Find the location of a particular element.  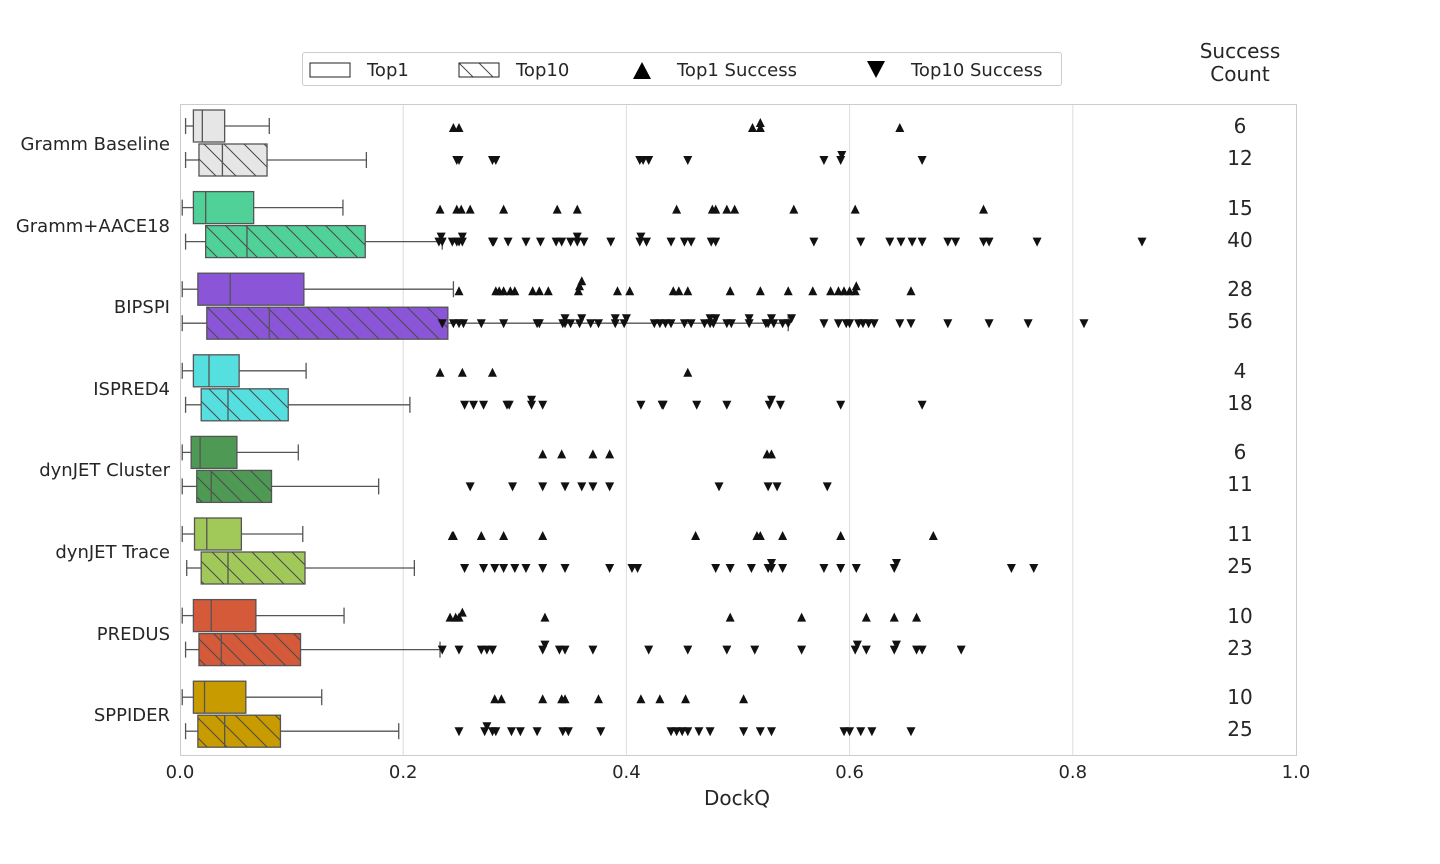

success-count: 12 is located at coordinates (1240, 158).